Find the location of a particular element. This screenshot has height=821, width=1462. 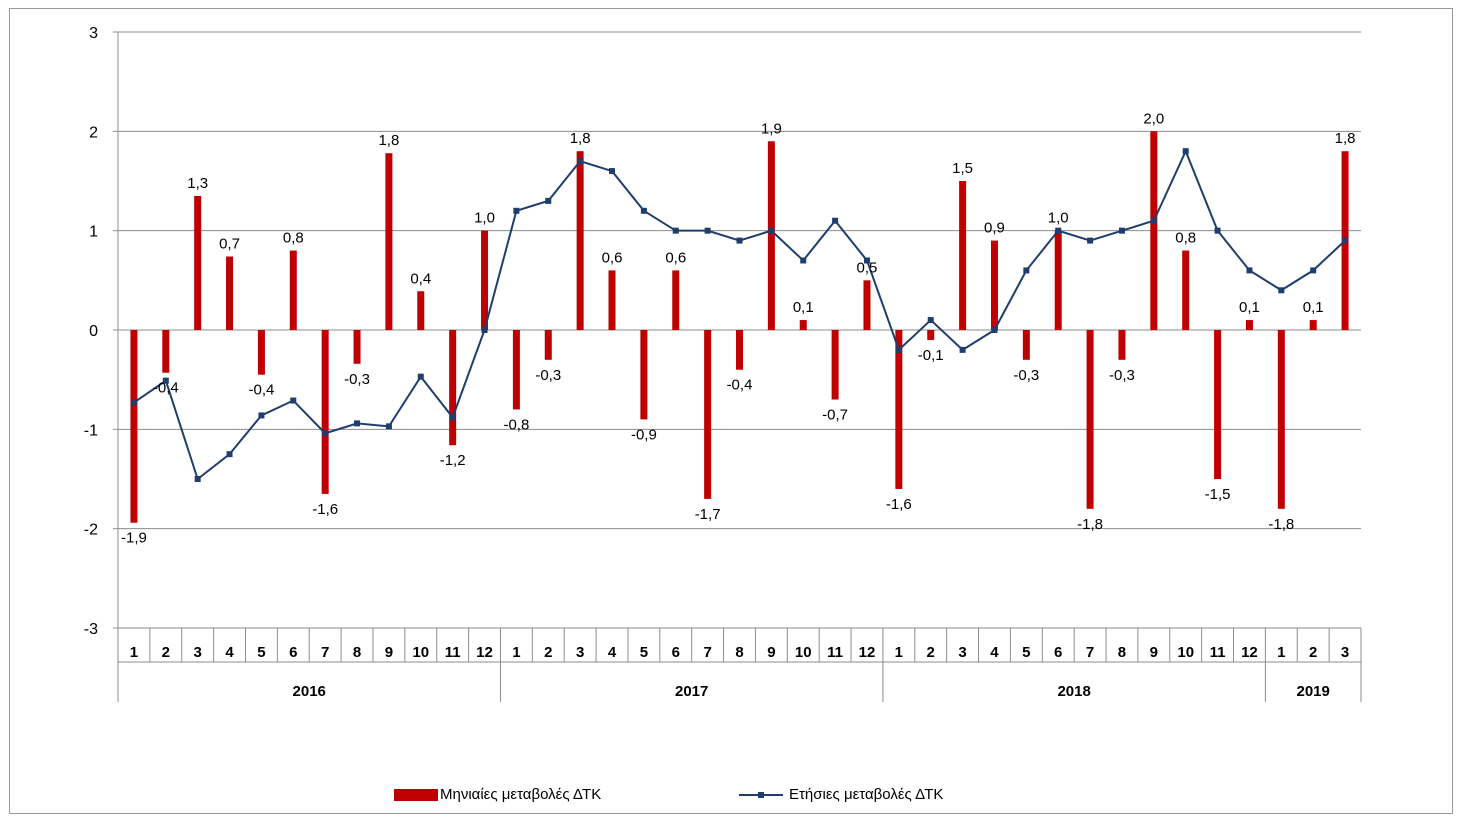

data-label: 1,9 is located at coordinates (771, 128).